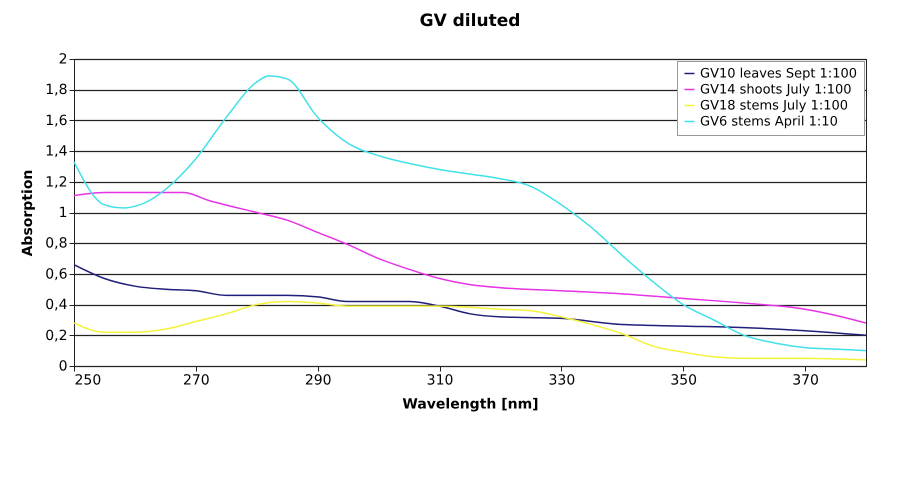  I want to click on legend-label: GV18 stems July 1:100, so click(774, 106).